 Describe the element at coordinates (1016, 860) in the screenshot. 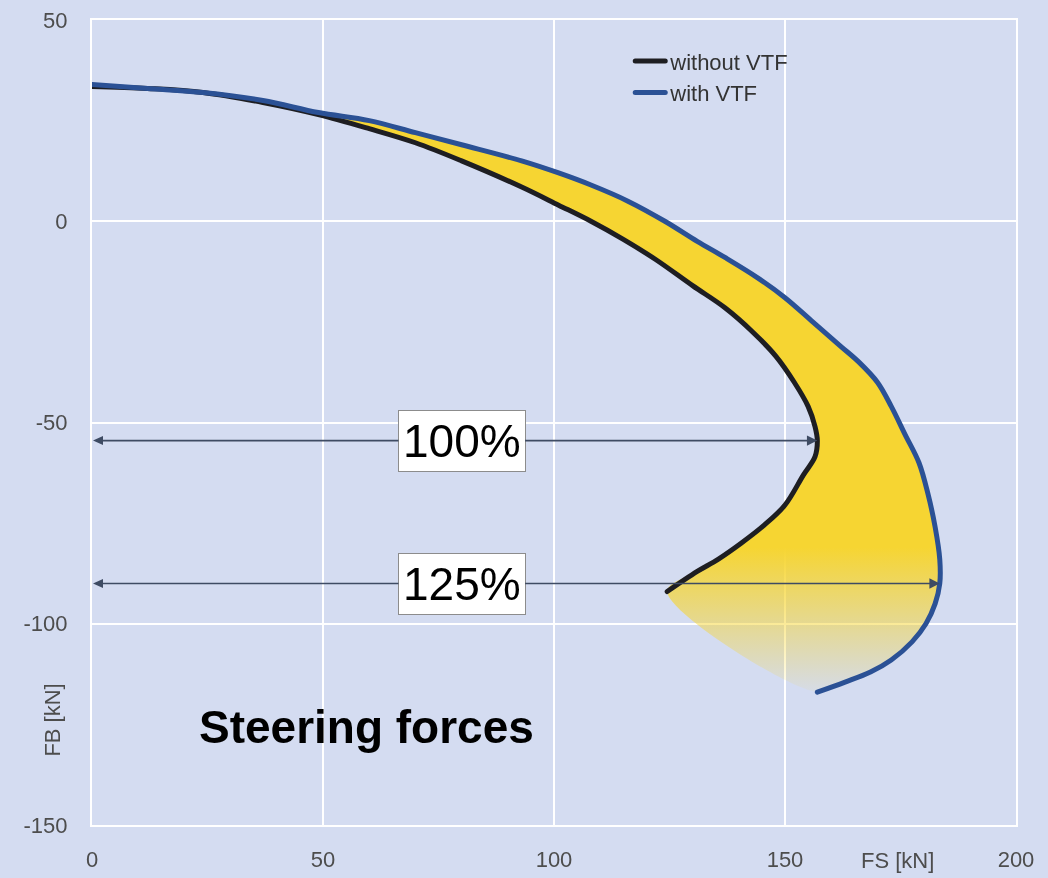

I see `x-tick-label: 200` at that location.